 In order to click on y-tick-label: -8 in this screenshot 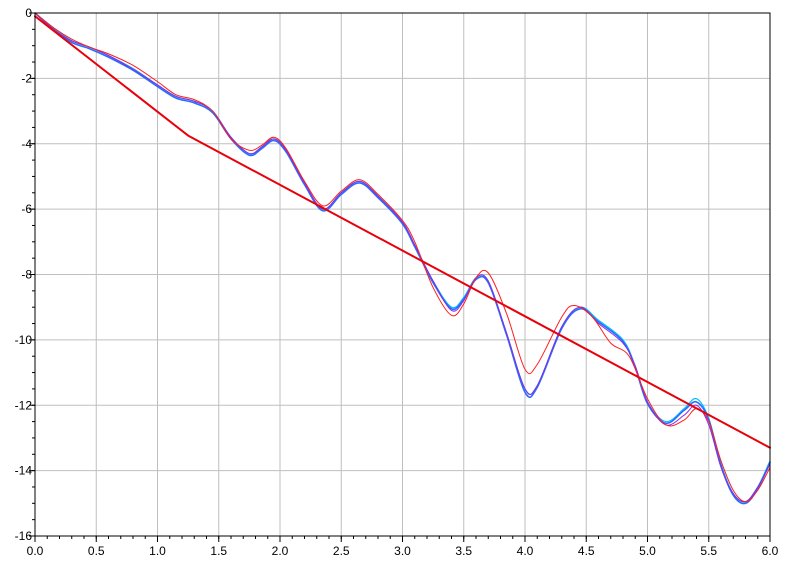, I will do `click(26, 275)`.